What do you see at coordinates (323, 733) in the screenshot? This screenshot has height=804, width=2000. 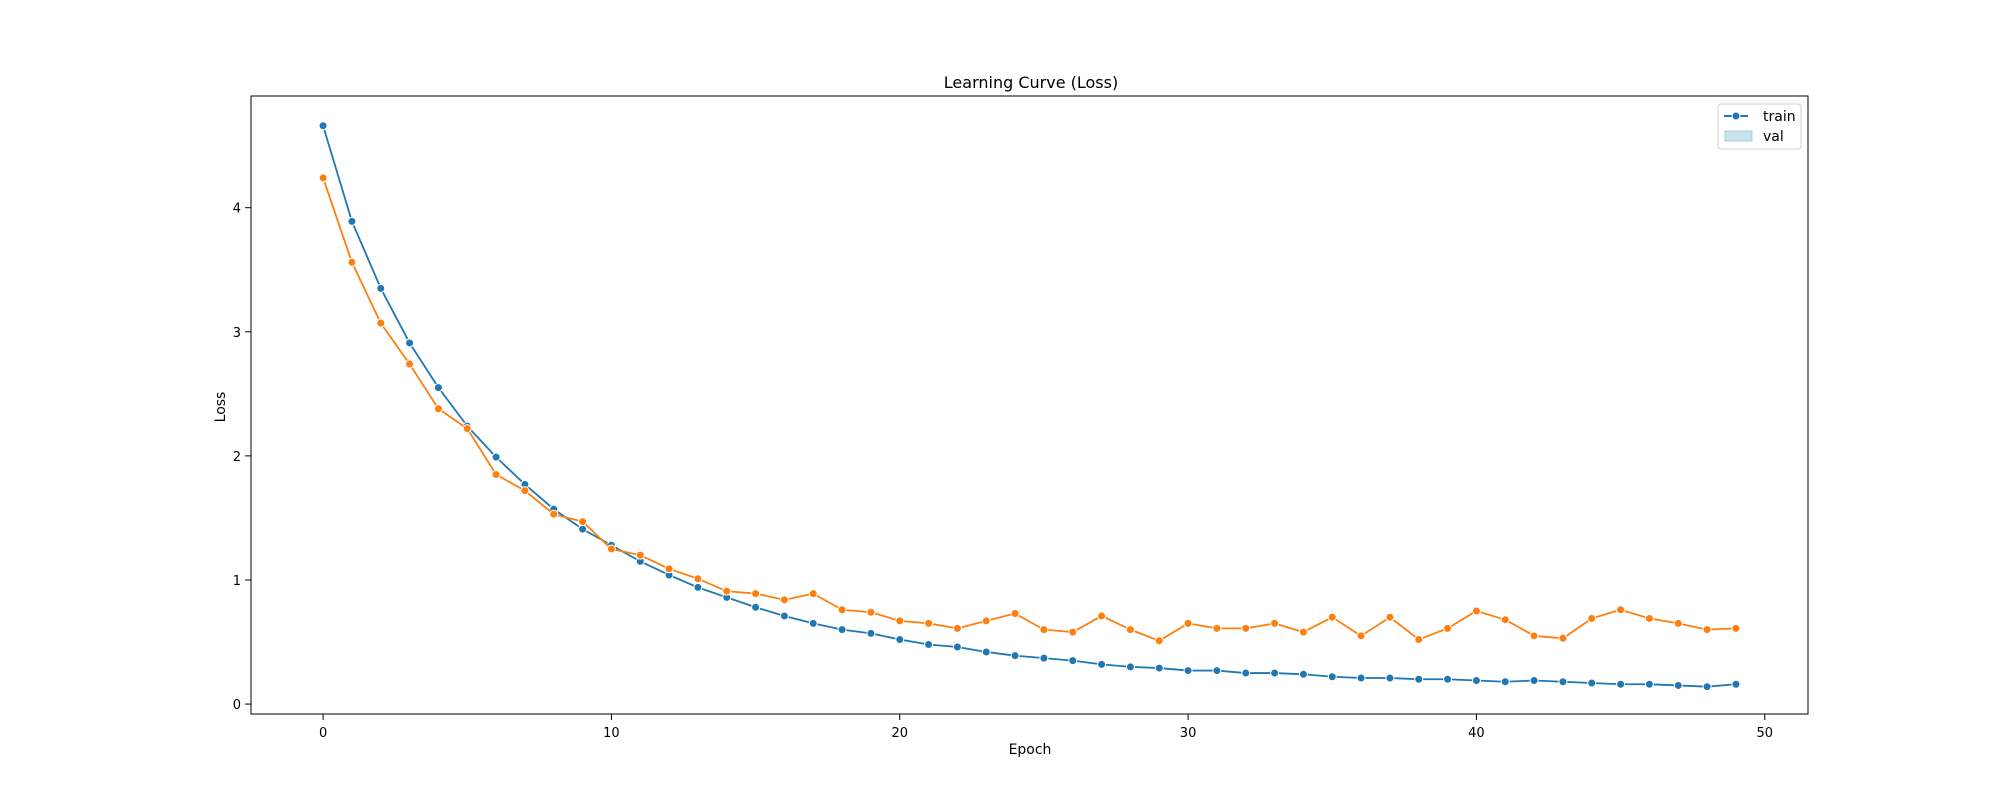 I see `x-tick-label: 0` at bounding box center [323, 733].